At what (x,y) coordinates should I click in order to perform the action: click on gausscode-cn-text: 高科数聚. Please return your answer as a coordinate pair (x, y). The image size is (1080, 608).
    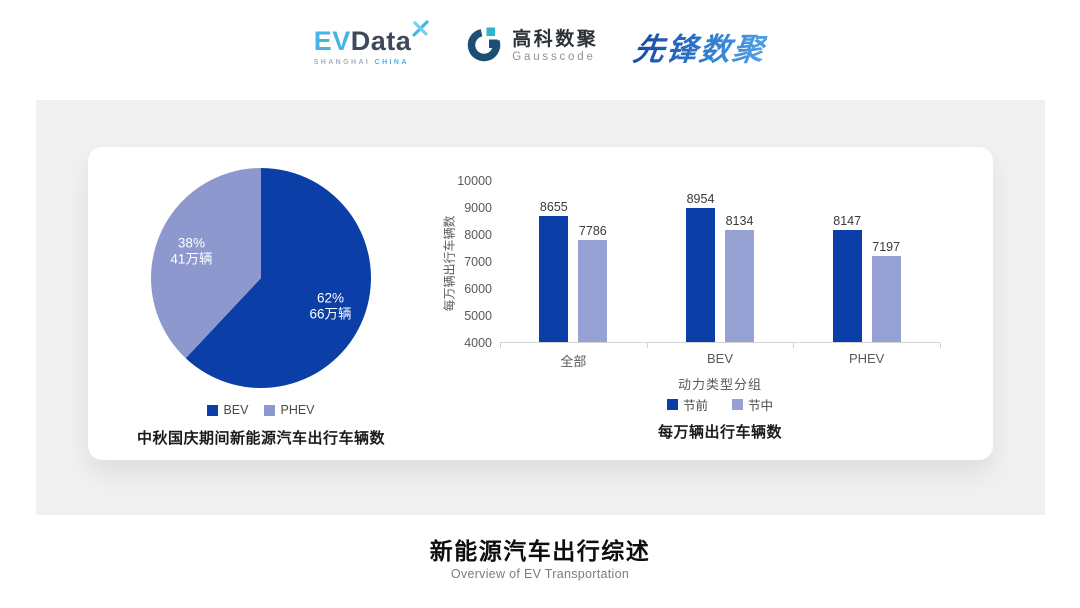
    Looking at the image, I should click on (555, 39).